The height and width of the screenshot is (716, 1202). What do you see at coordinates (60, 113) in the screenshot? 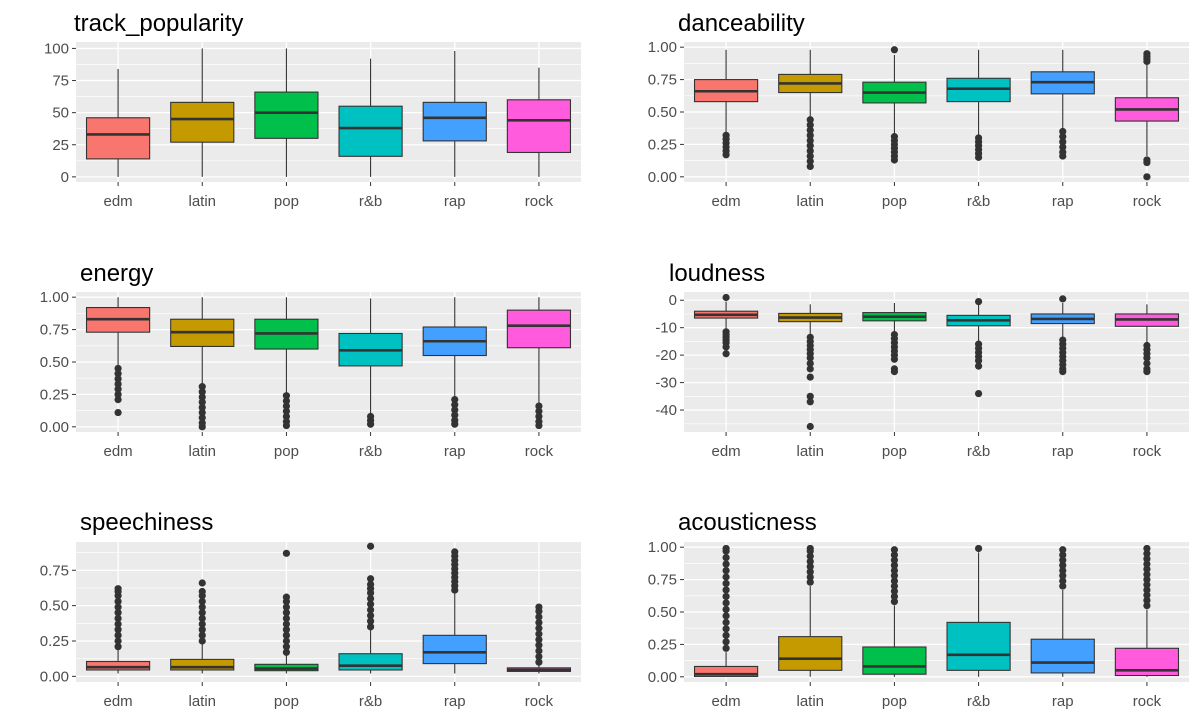
I see `y-tick-label: 50` at bounding box center [60, 113].